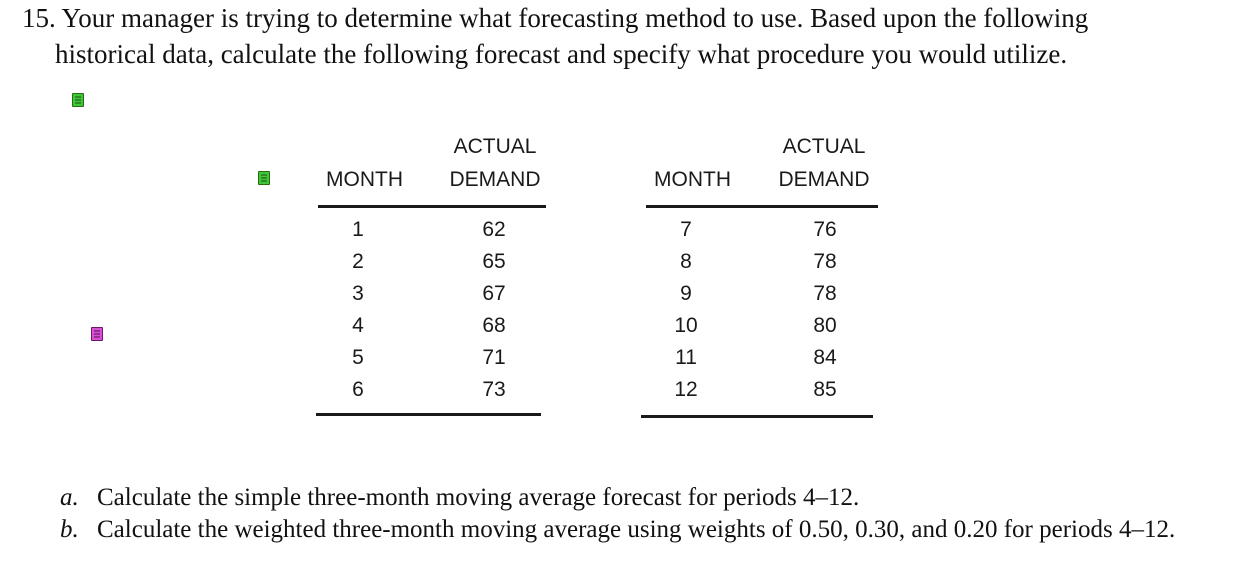  I want to click on part-label: b., so click(69, 529).